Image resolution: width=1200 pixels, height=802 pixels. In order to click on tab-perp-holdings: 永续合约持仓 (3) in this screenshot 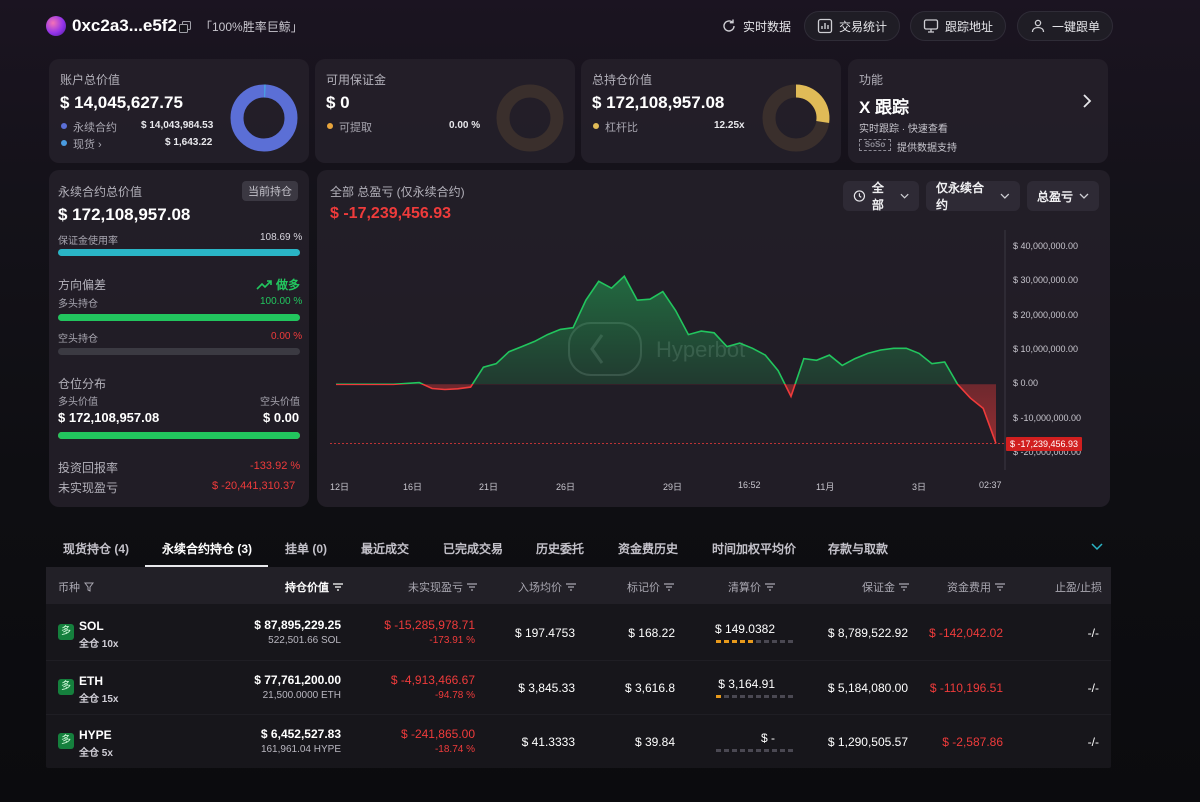, I will do `click(207, 549)`.